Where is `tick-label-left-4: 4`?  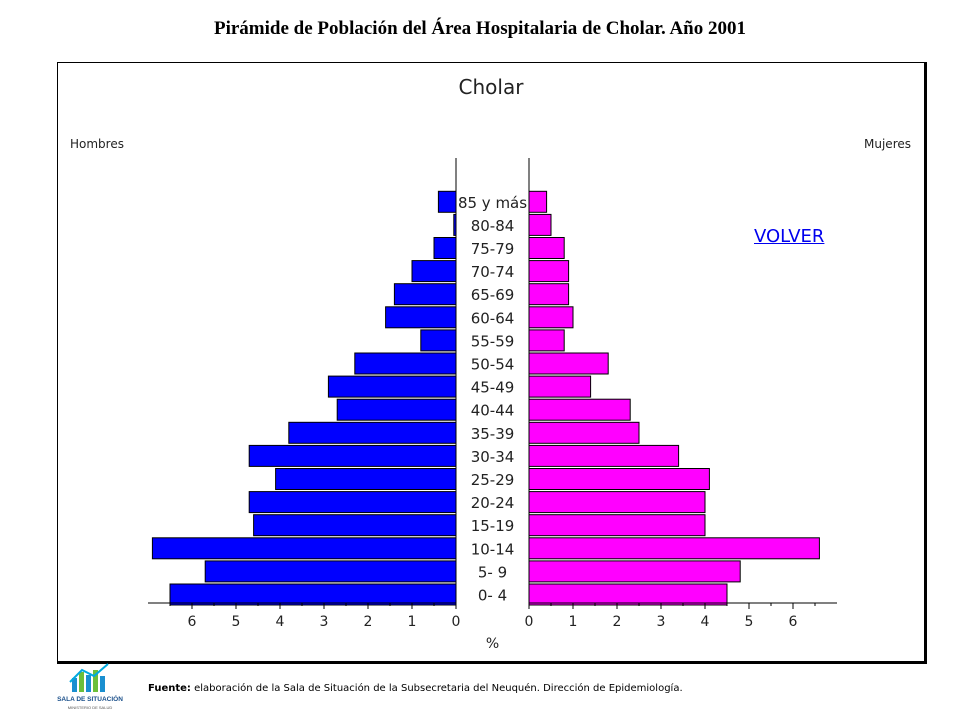
tick-label-left-4: 4 is located at coordinates (280, 622).